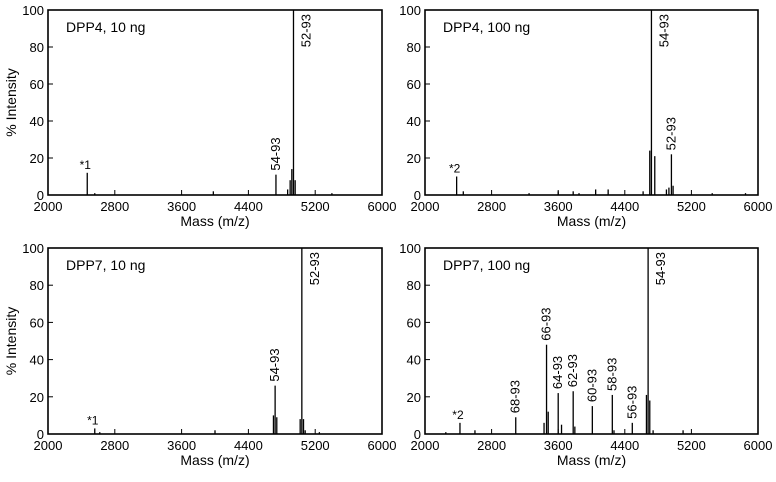  I want to click on panel-label: DPP4, 10 ng, so click(105, 27).